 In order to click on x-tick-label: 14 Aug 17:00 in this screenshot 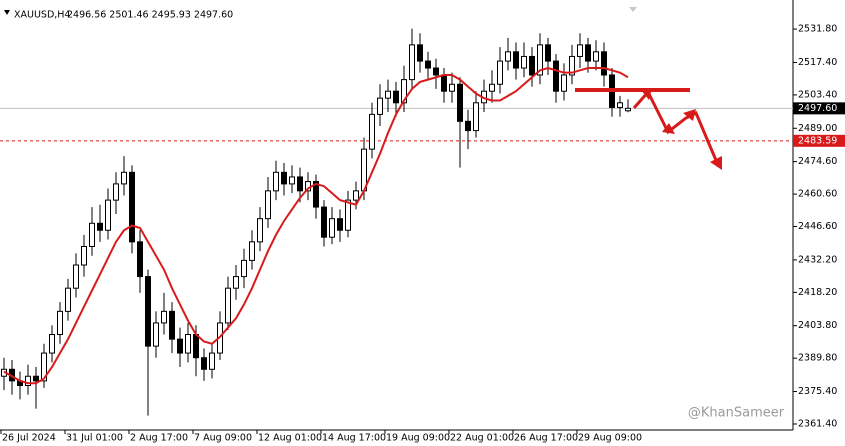, I will do `click(354, 438)`.